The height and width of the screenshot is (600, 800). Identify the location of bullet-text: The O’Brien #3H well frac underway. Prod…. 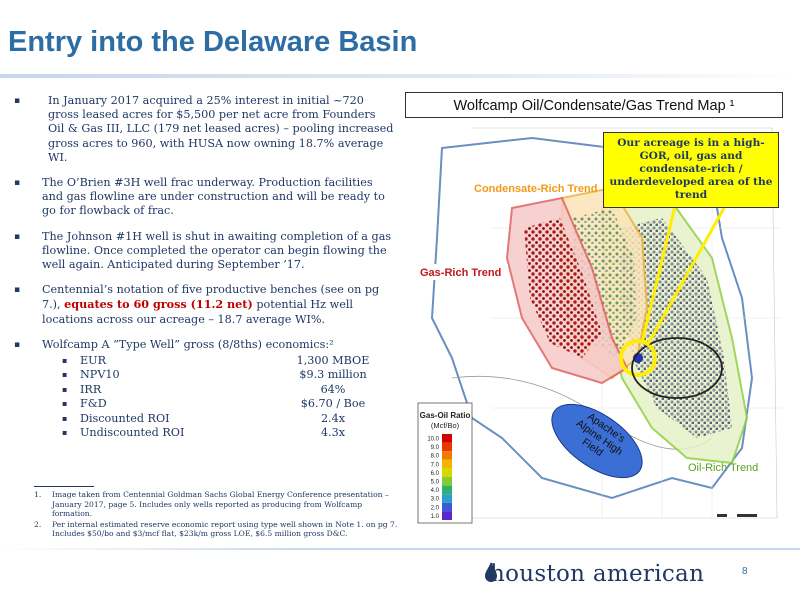
(213, 197).